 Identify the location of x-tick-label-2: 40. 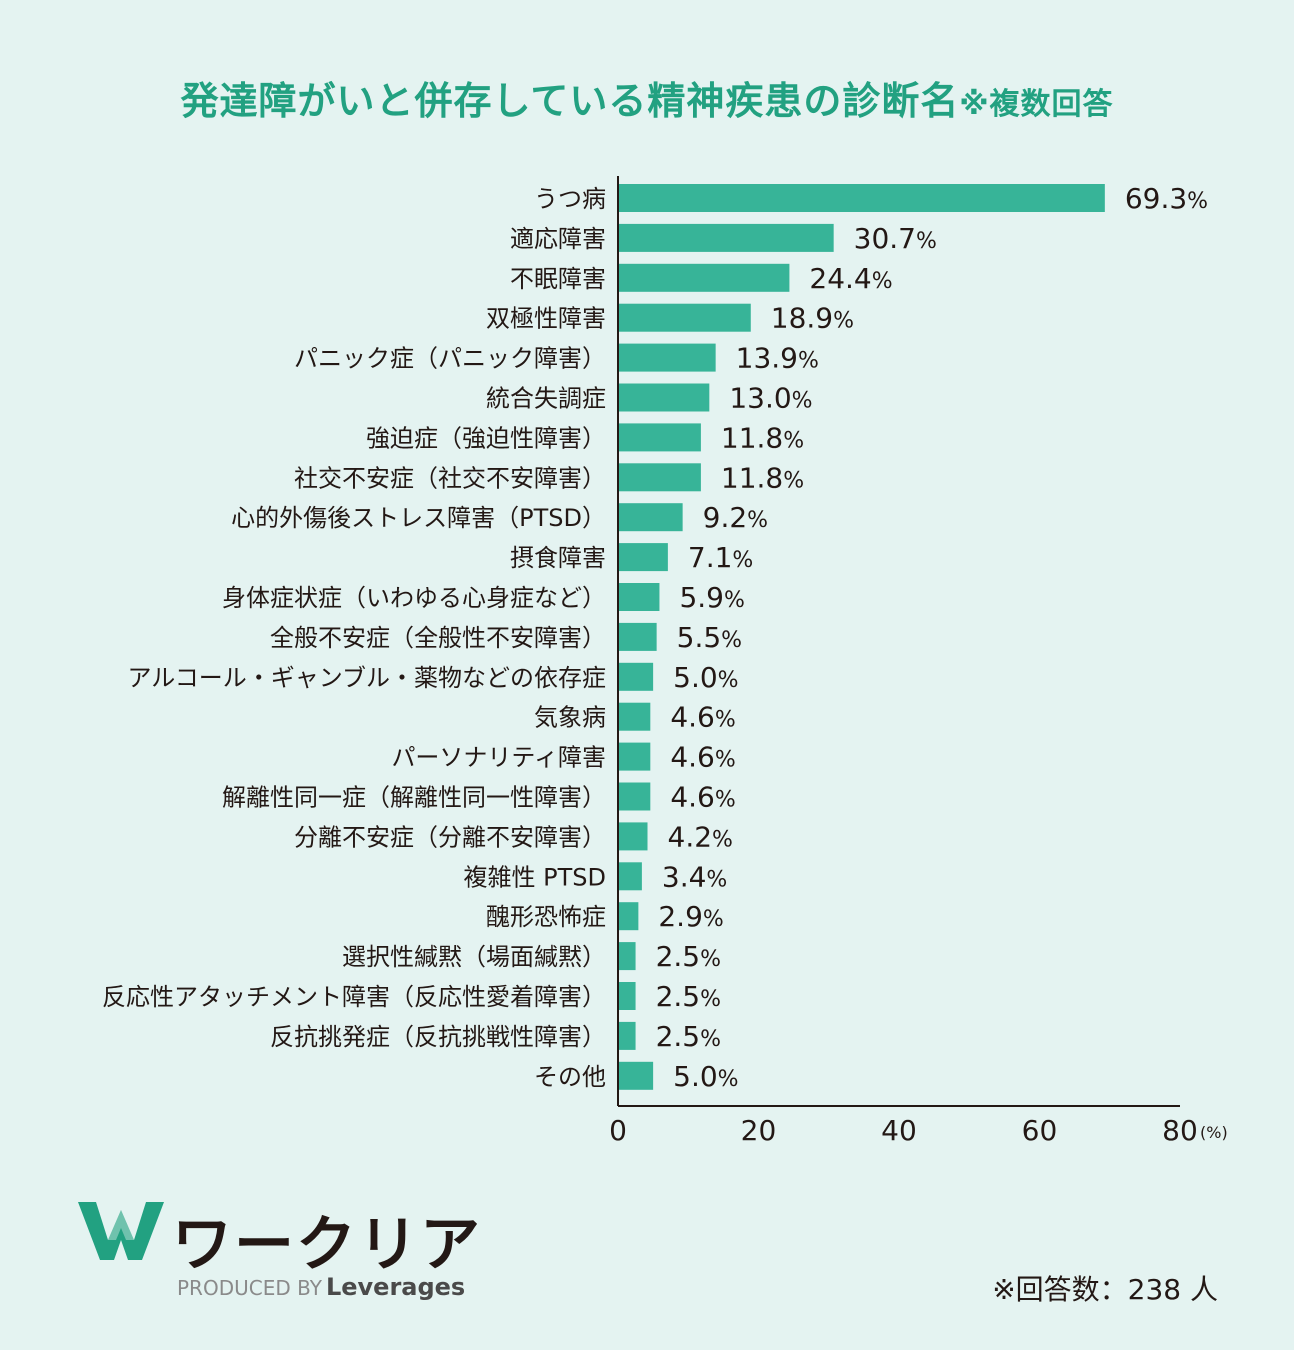
(899, 1130).